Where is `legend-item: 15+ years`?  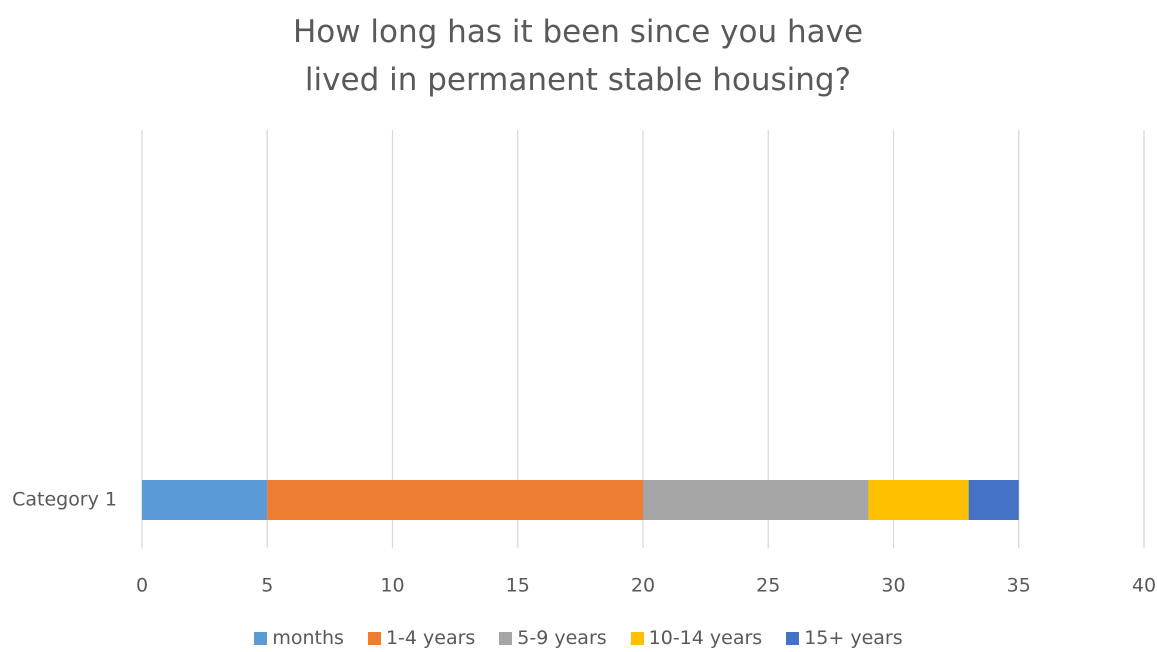
legend-item: 15+ years is located at coordinates (844, 638).